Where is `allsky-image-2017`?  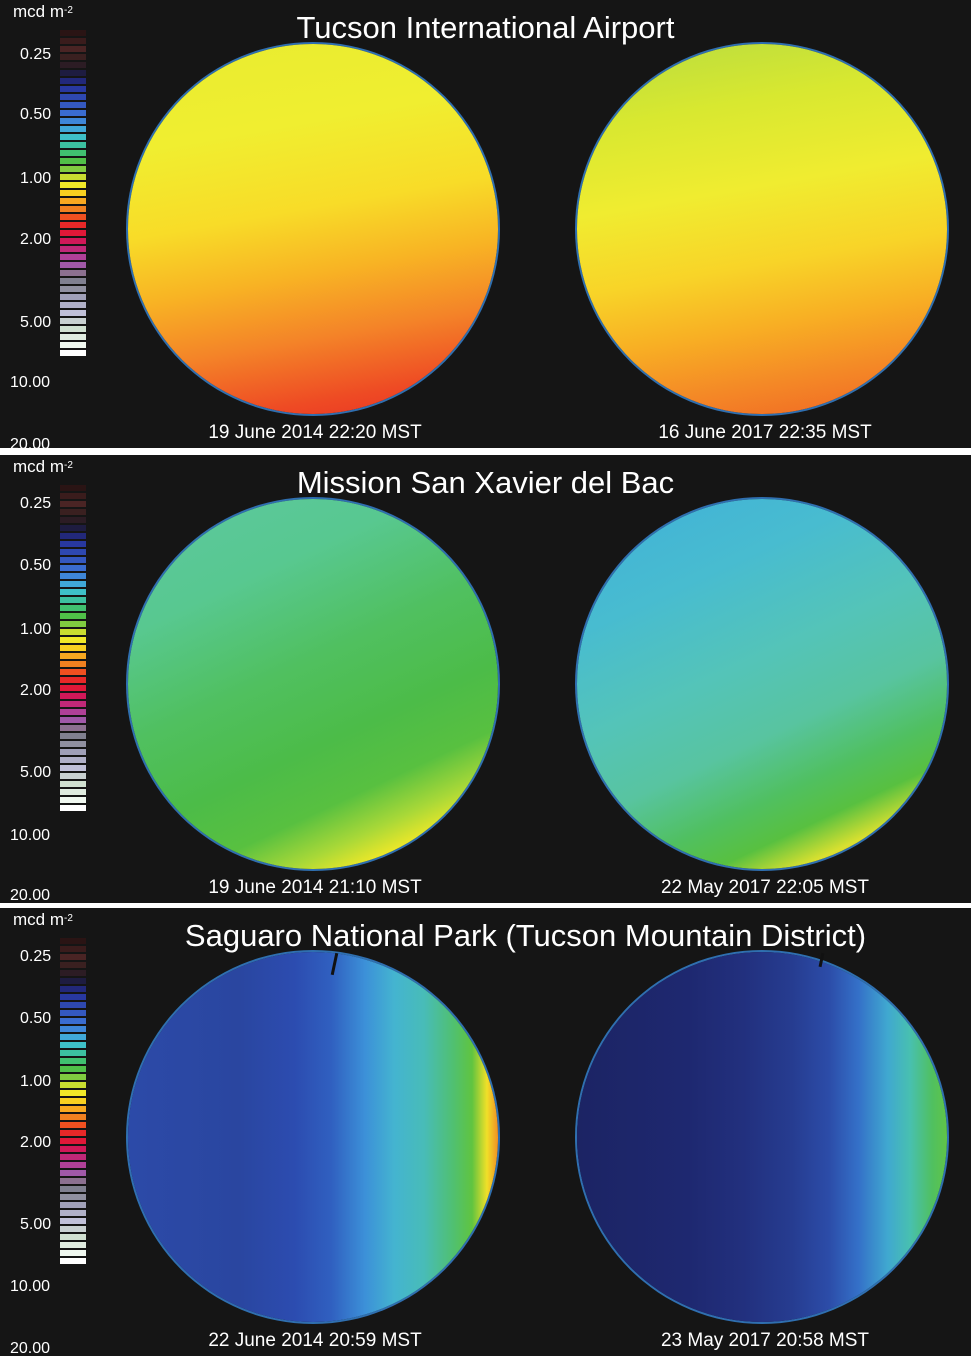
allsky-image-2017 is located at coordinates (762, 684).